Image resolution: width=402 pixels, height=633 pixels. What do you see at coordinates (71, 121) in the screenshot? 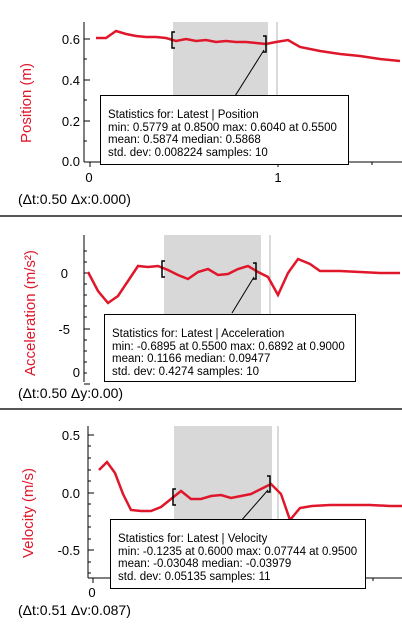
I see `y-tick-label: 0.2` at bounding box center [71, 121].